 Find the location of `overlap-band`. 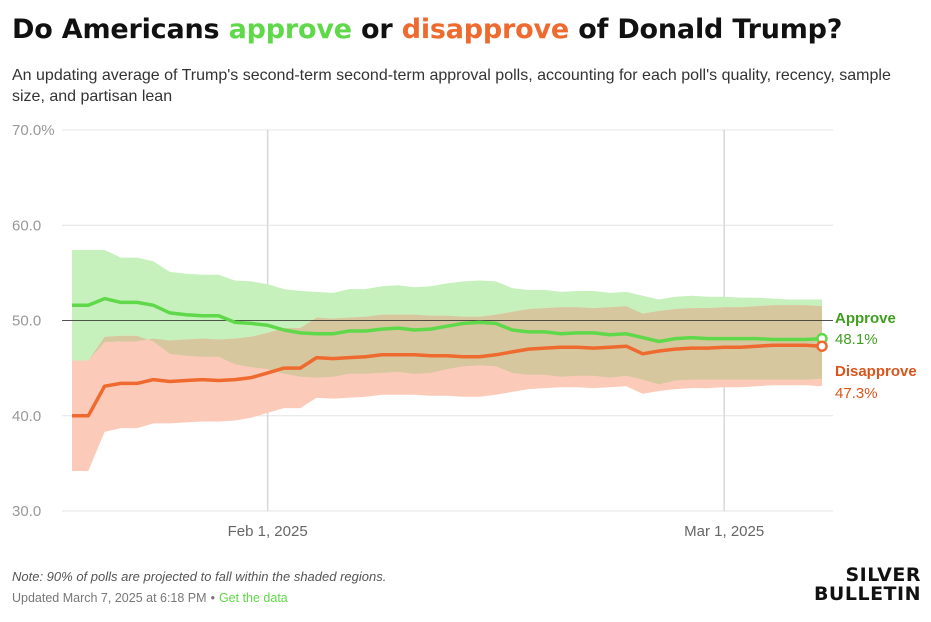

overlap-band is located at coordinates (447, 345).